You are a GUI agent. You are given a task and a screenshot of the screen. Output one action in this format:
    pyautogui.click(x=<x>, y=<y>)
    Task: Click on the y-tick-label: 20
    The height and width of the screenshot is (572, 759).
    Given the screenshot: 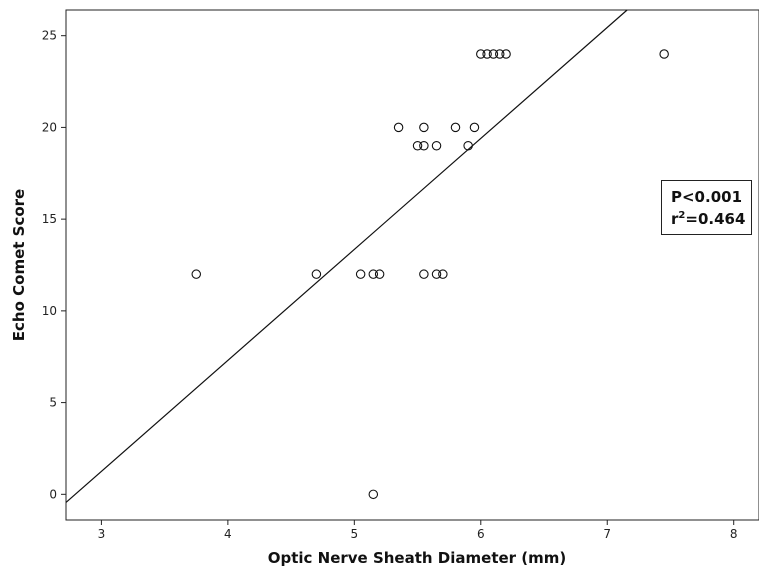 What is the action you would take?
    pyautogui.click(x=49, y=127)
    